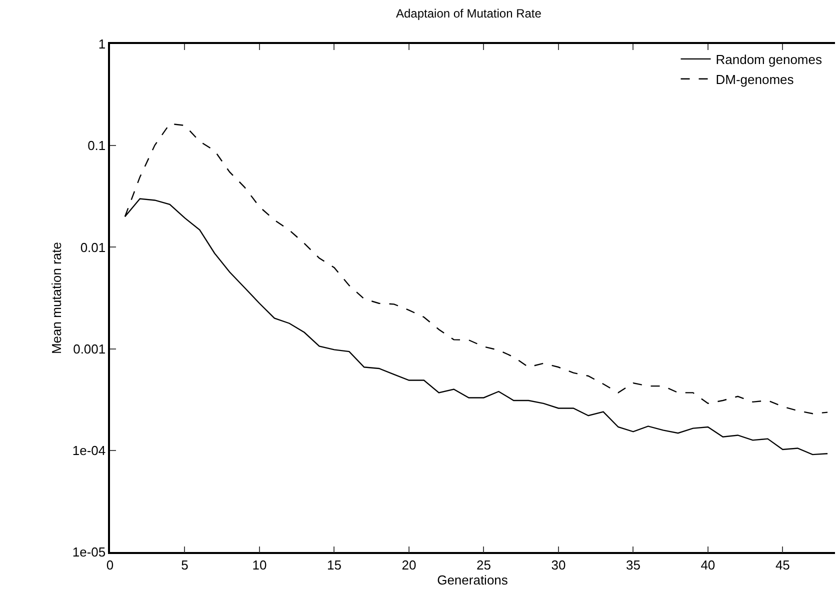 The height and width of the screenshot is (603, 837). I want to click on x-tick-label: 5, so click(184, 564).